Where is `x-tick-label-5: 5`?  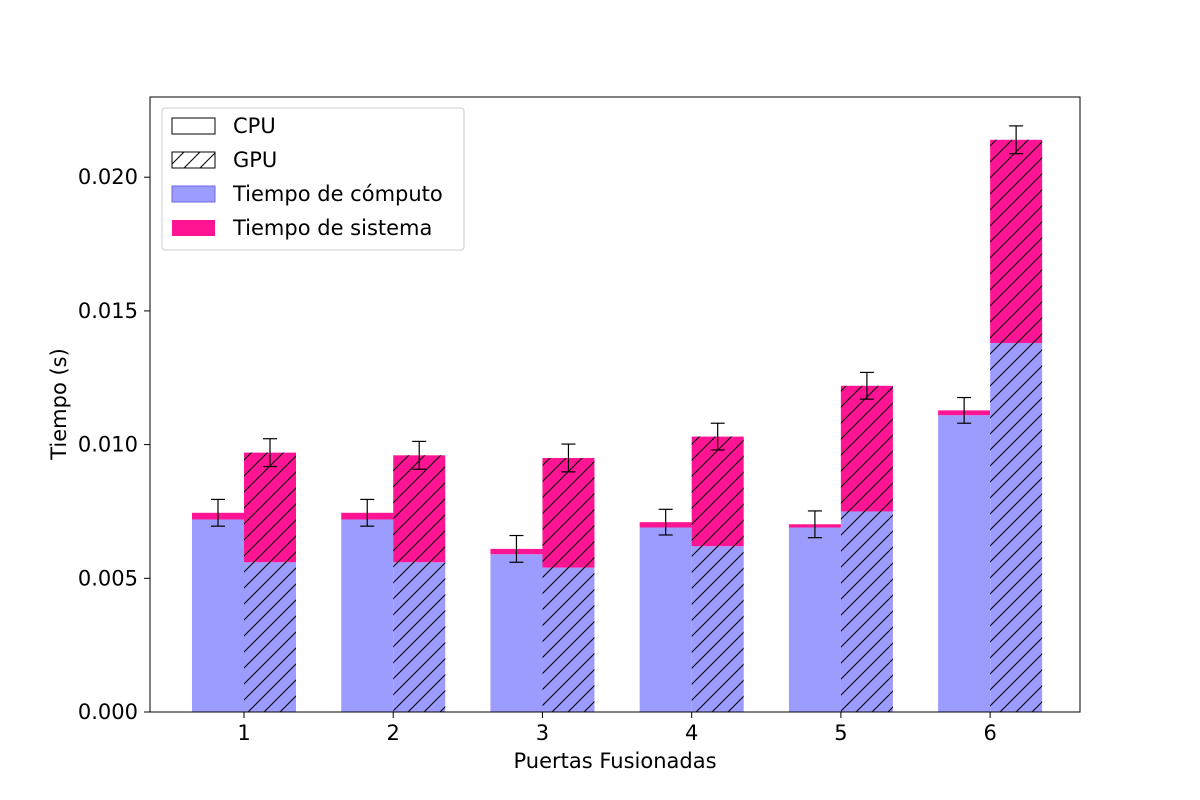 x-tick-label-5: 5 is located at coordinates (840, 733).